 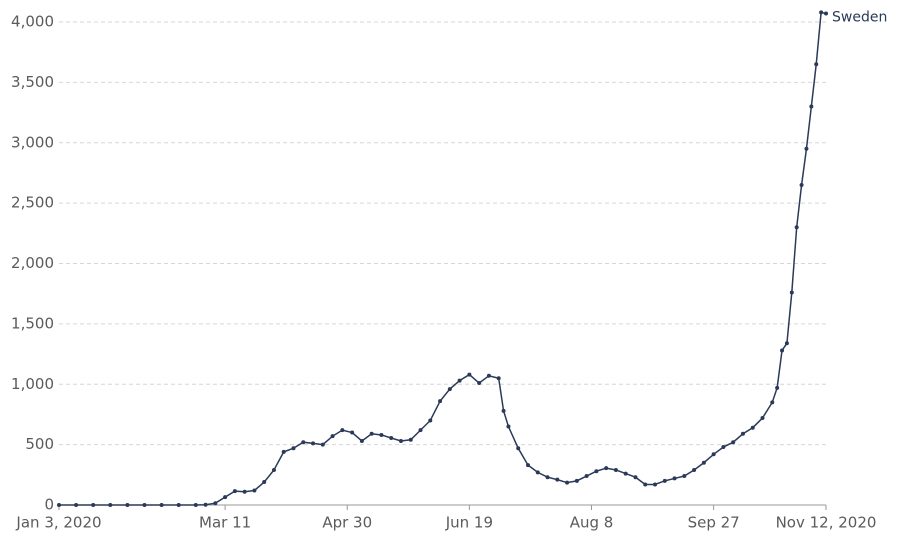 What do you see at coordinates (58, 523) in the screenshot?
I see `x-tick-label: Jan 3, 2020` at bounding box center [58, 523].